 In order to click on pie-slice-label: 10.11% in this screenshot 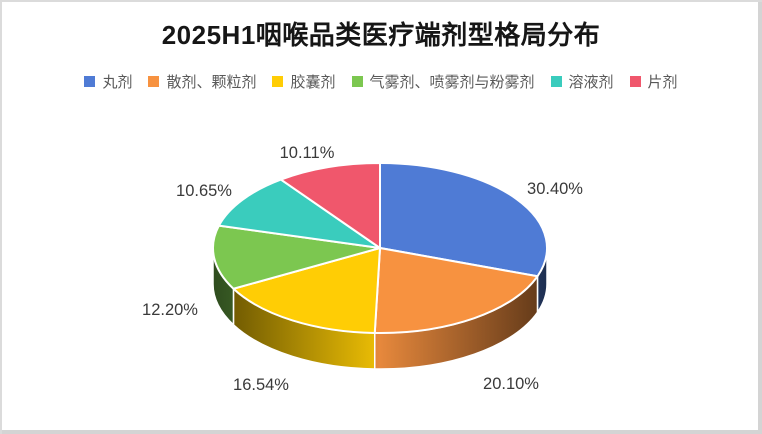, I will do `click(307, 153)`.